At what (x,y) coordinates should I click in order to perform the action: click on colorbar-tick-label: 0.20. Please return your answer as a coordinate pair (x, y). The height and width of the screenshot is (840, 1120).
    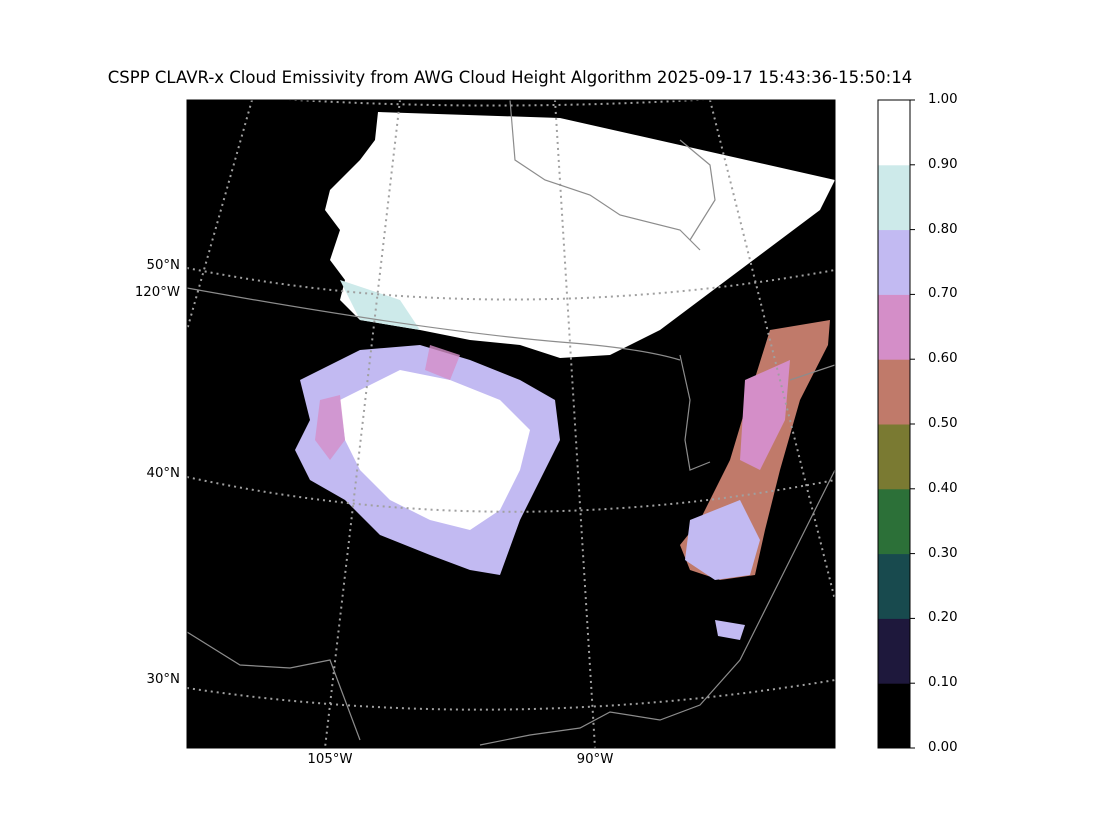
    Looking at the image, I should click on (943, 618).